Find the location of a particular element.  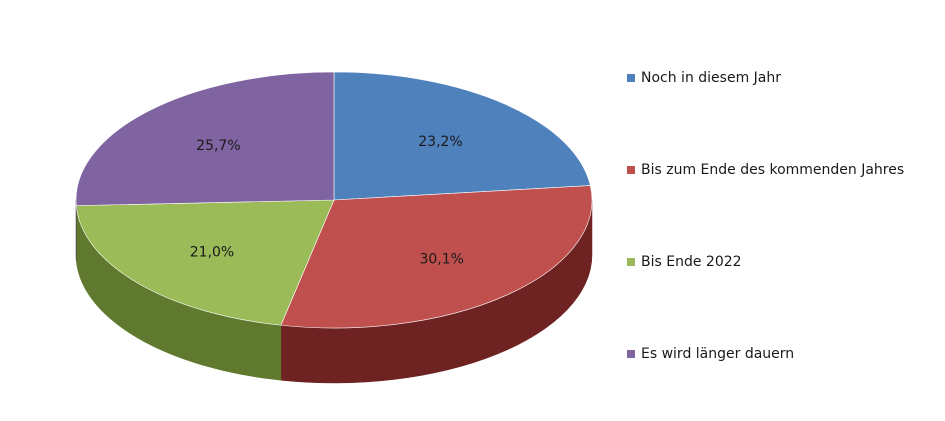

slice-data-label: 23,2% is located at coordinates (440, 142).